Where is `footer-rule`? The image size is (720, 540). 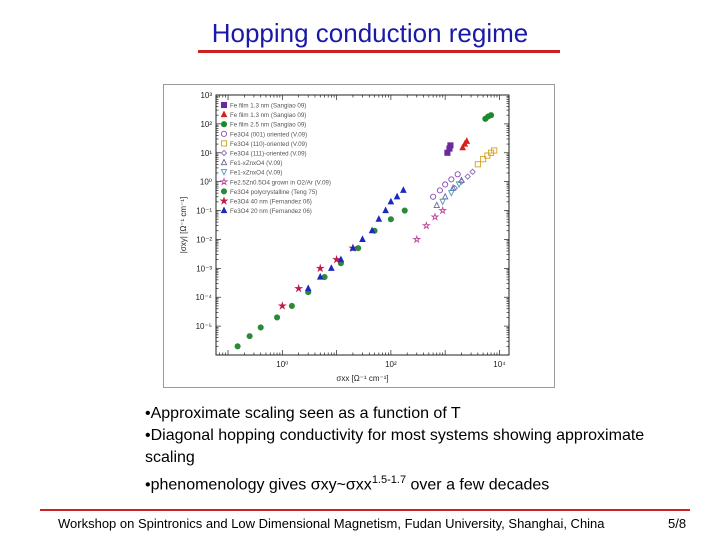
footer-rule is located at coordinates (365, 510).